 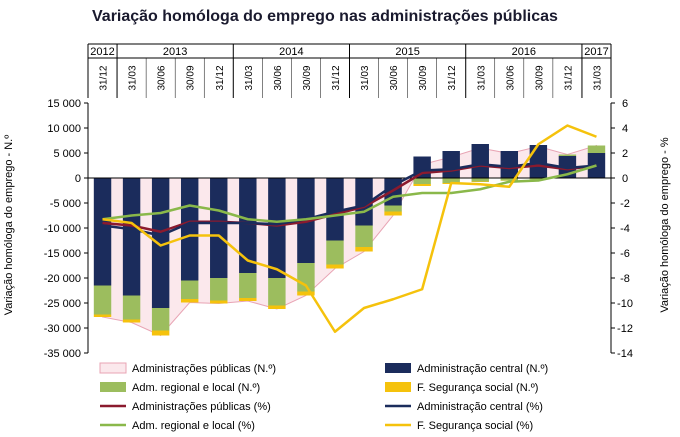 What do you see at coordinates (539, 77) in the screenshot?
I see `category-label-15: 30/09` at bounding box center [539, 77].